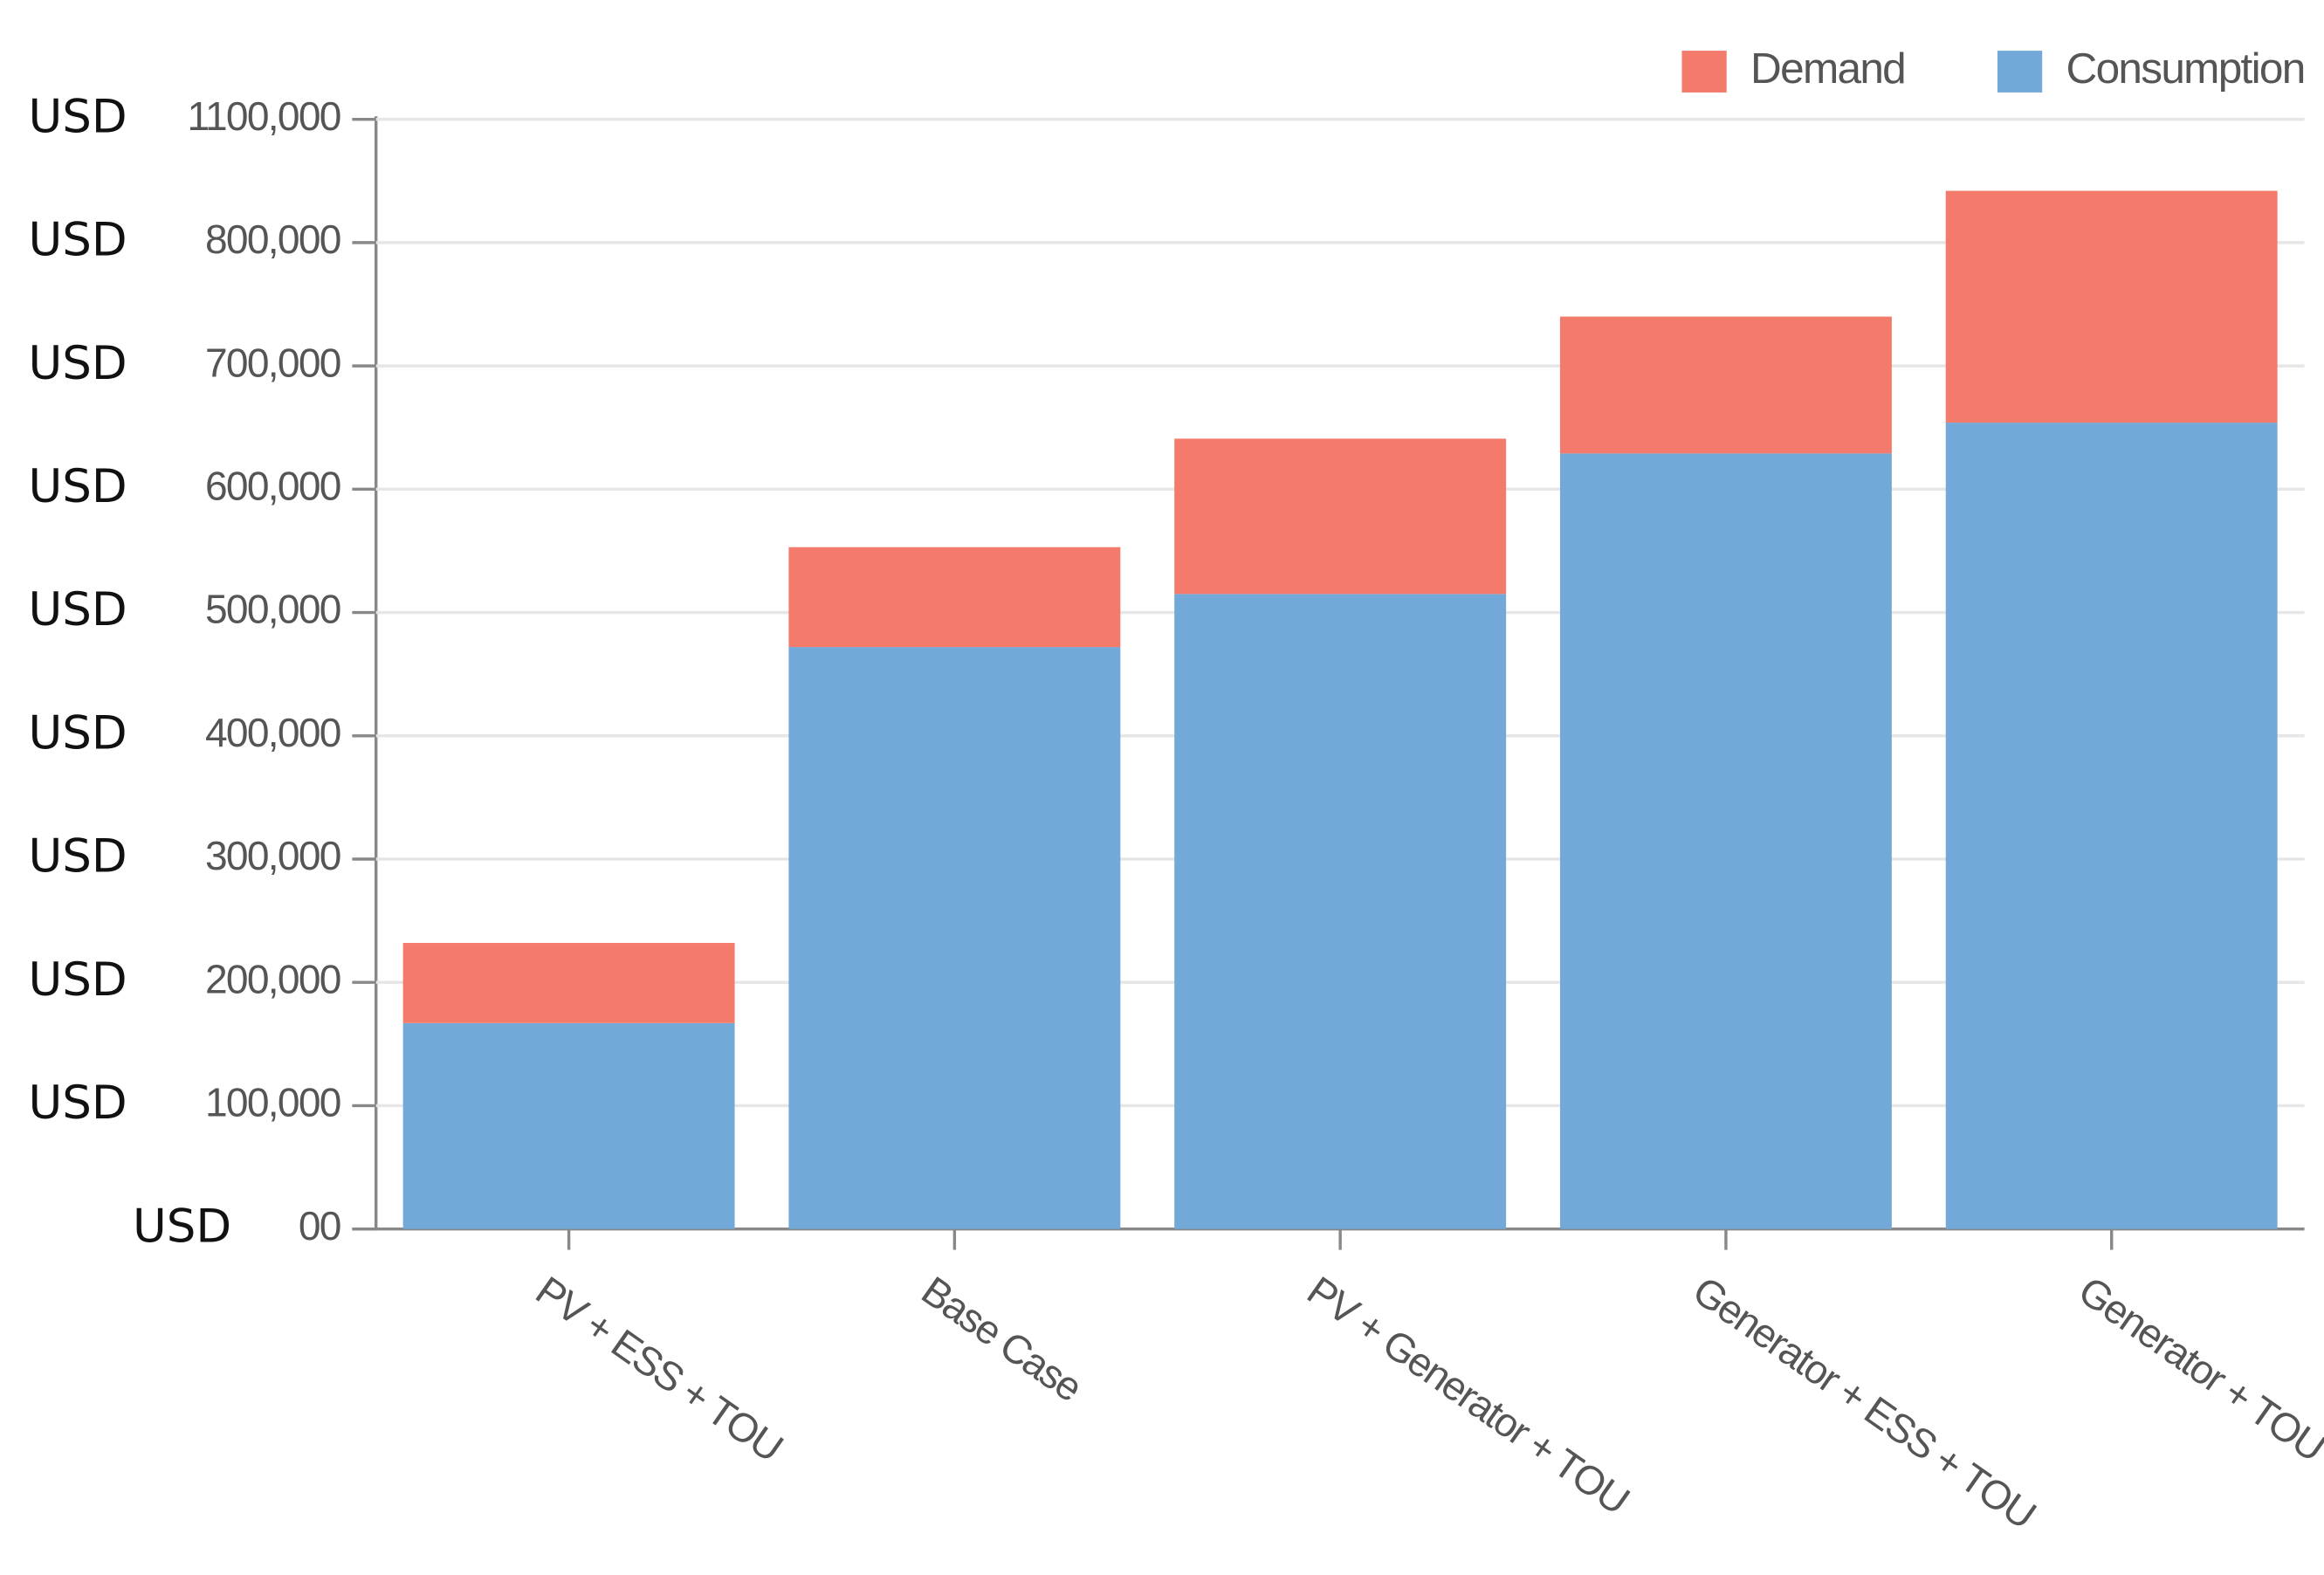  I want to click on x-tick-label: PV + Generator + TOU, so click(1468, 1395).